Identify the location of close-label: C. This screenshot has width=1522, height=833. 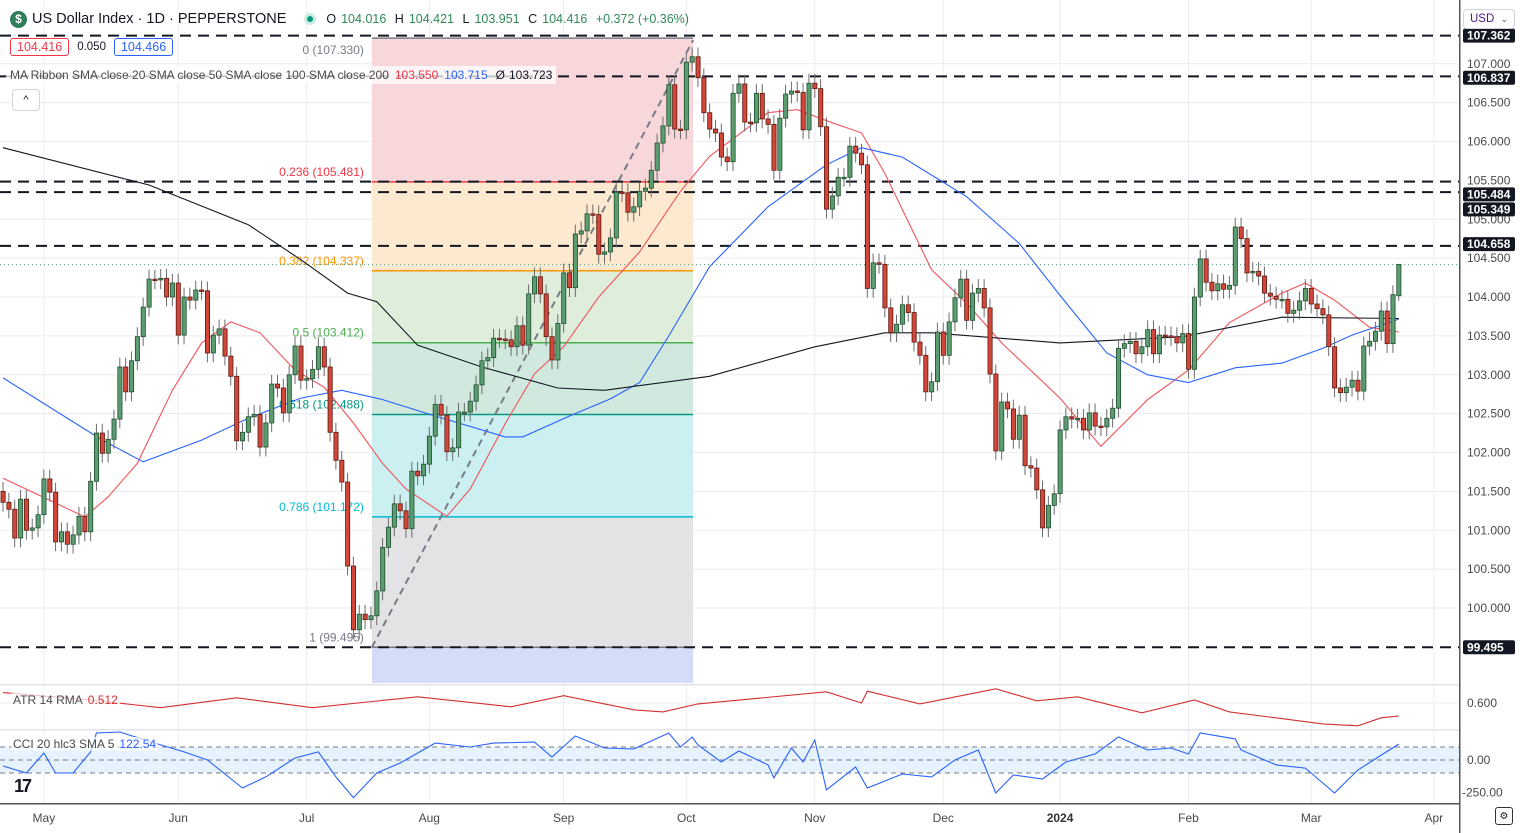
(533, 19).